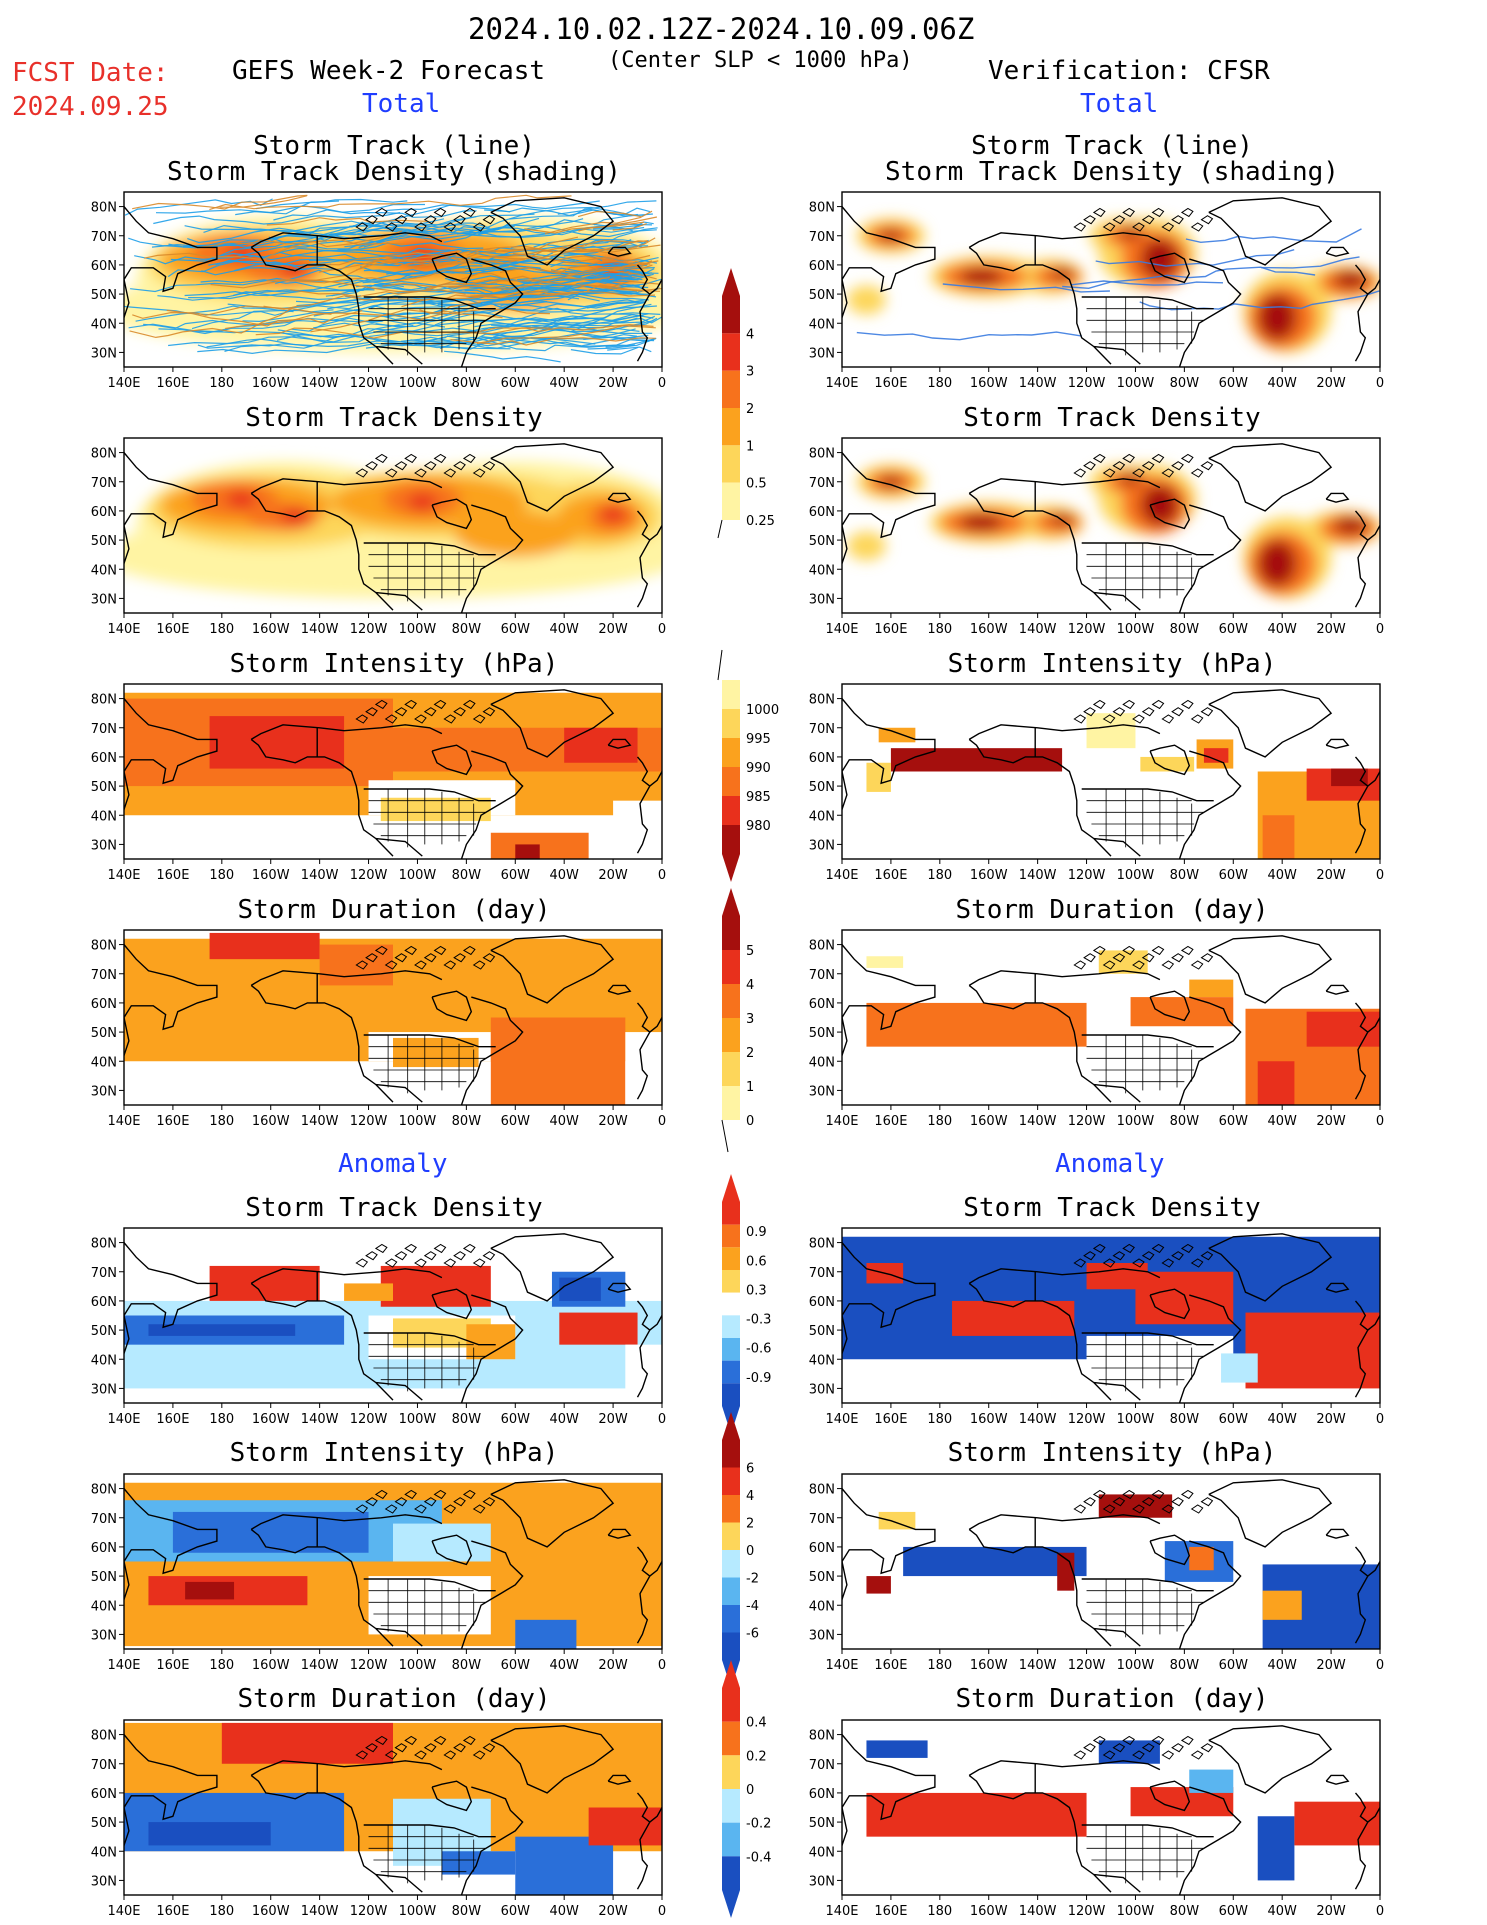  What do you see at coordinates (756, 484) in the screenshot?
I see `colorbar-label: 0.5` at bounding box center [756, 484].